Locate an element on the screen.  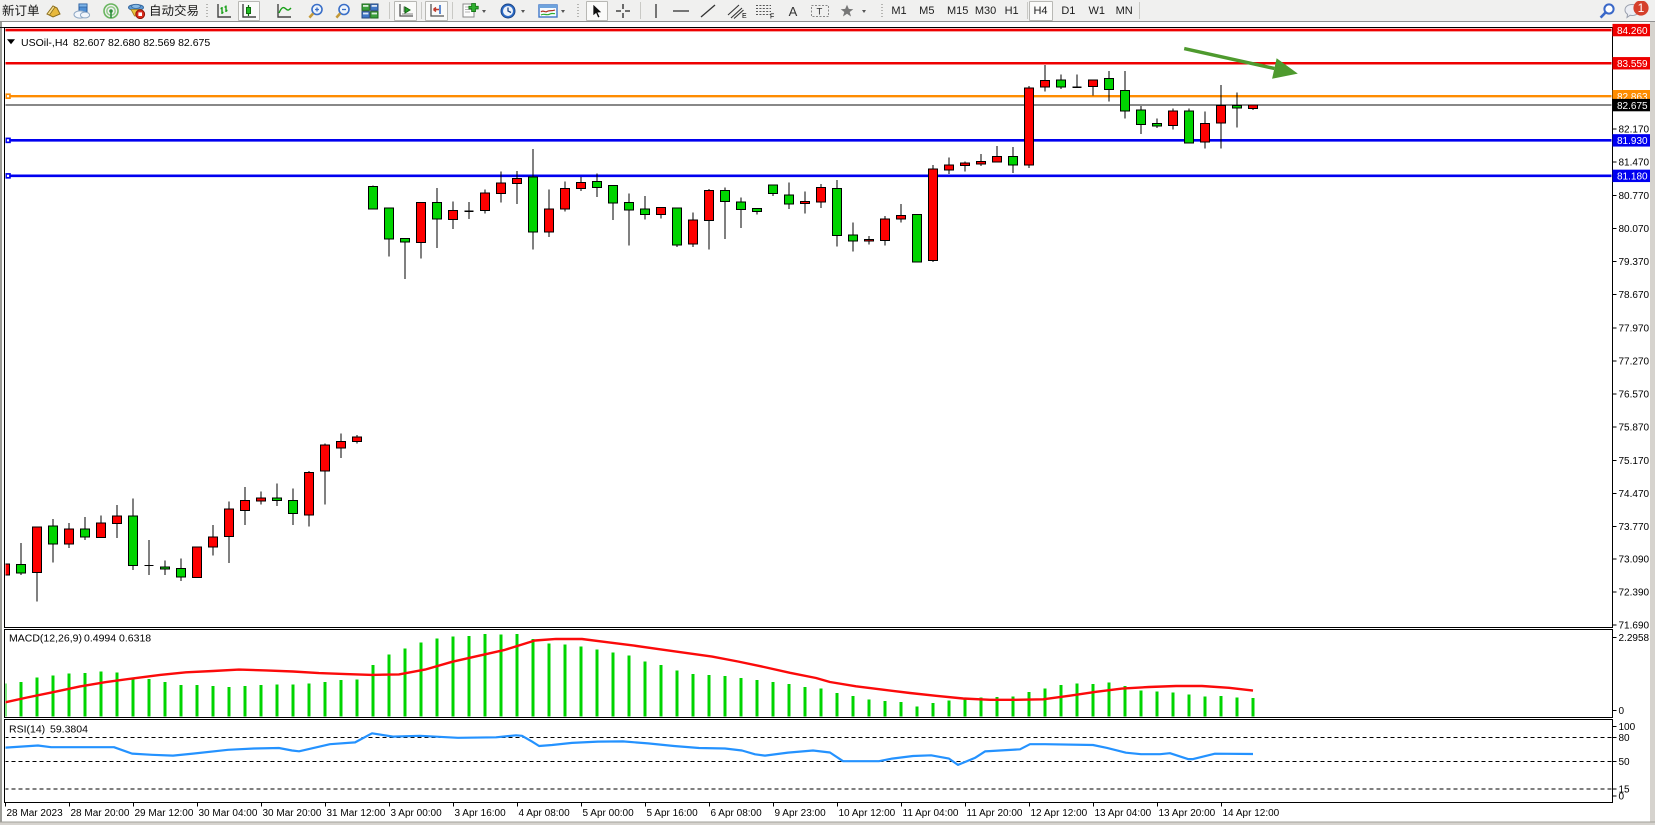
indicators-icon is located at coordinates (551, 10).